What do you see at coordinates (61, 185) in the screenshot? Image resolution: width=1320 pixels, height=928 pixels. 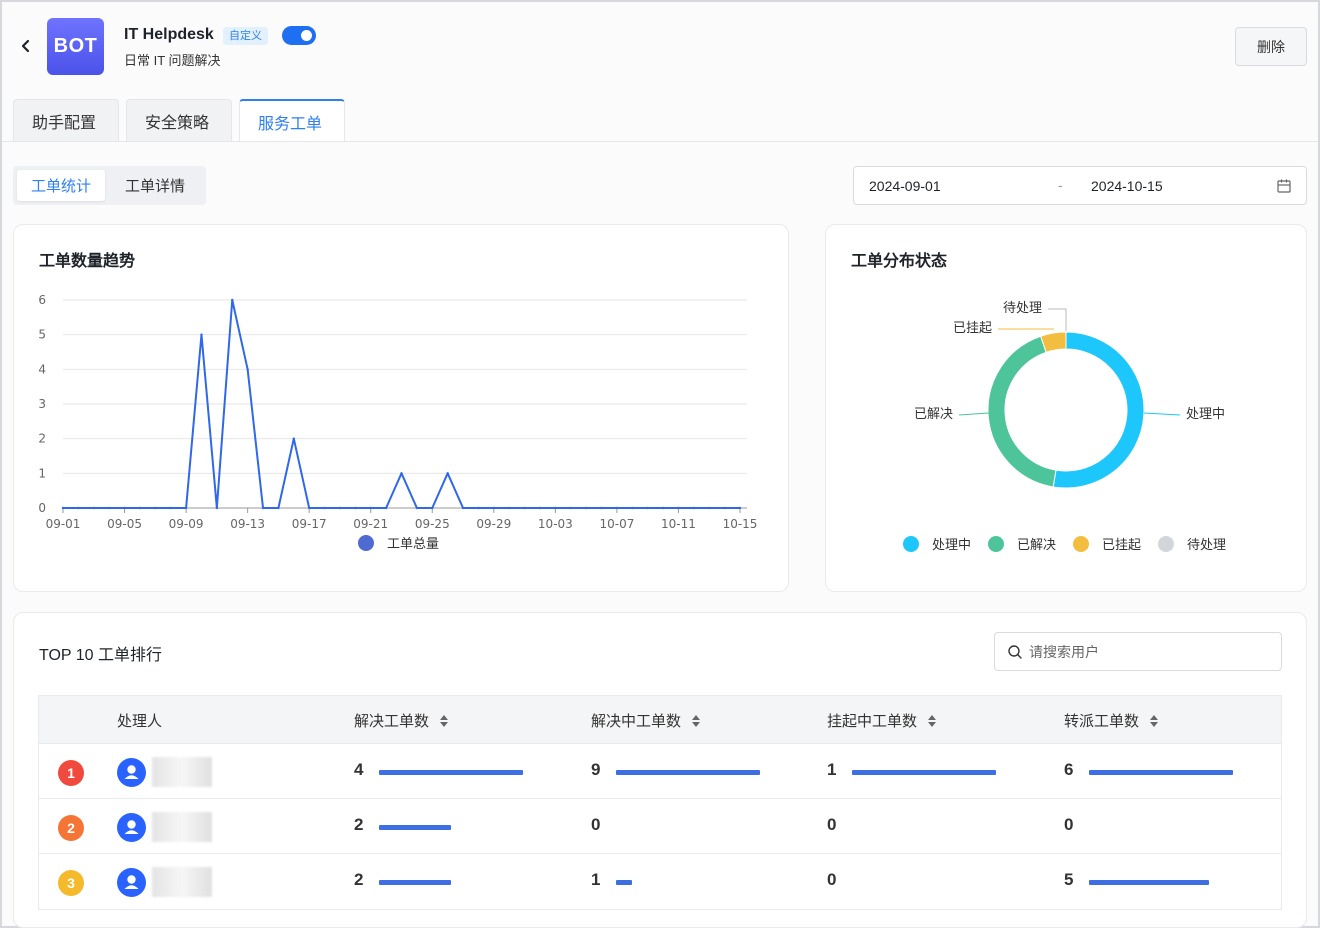 I see `subtab-ticket-stats: 工单统计` at bounding box center [61, 185].